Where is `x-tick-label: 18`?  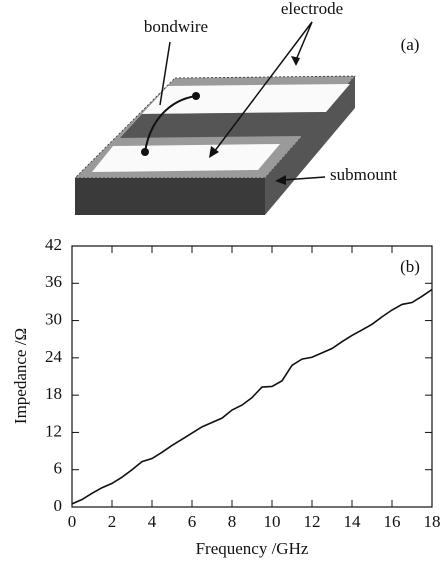 x-tick-label: 18 is located at coordinates (432, 521).